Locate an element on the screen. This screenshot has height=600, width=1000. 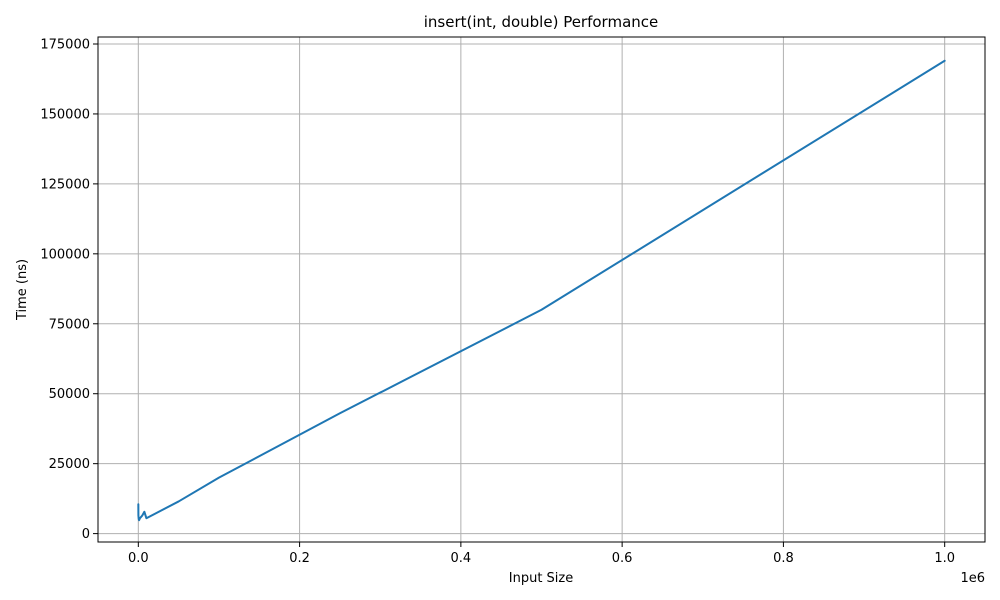
y-tick-label: 100000 is located at coordinates (65, 254).